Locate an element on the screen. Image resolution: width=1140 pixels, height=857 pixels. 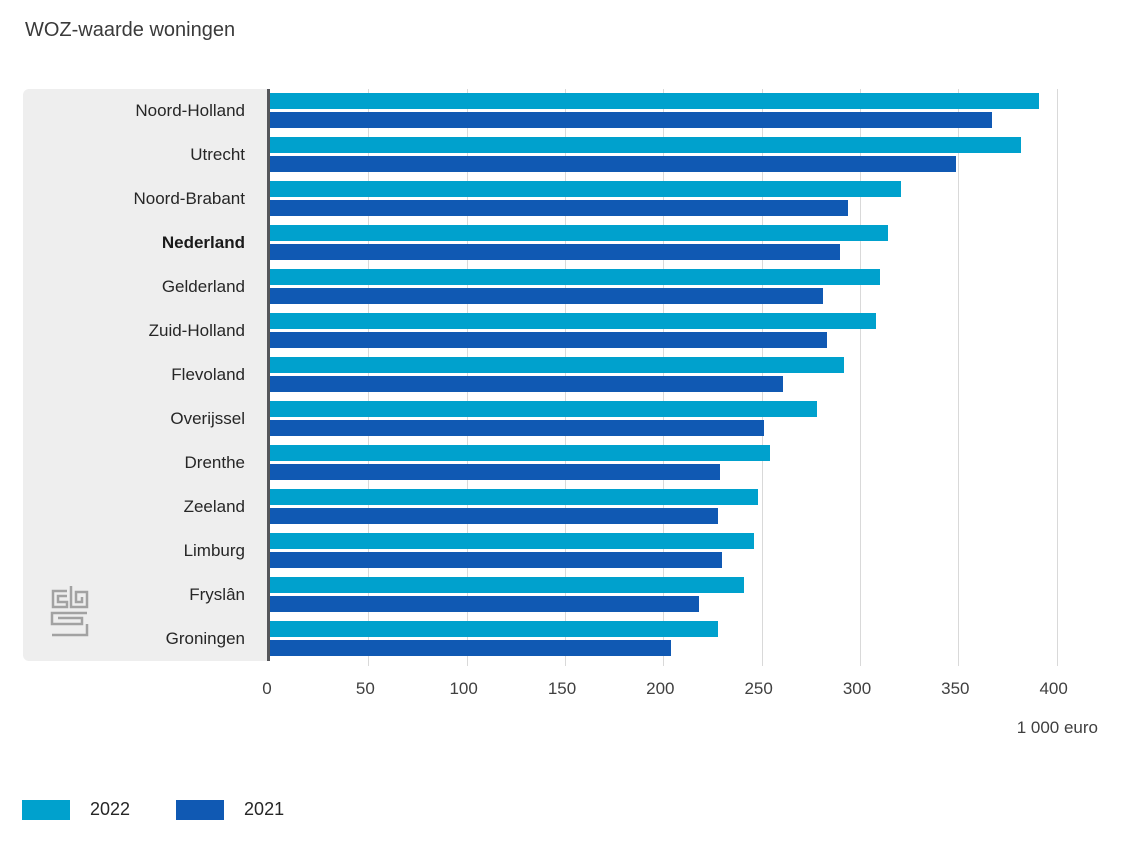
category-label: Utrecht is located at coordinates (217, 154).